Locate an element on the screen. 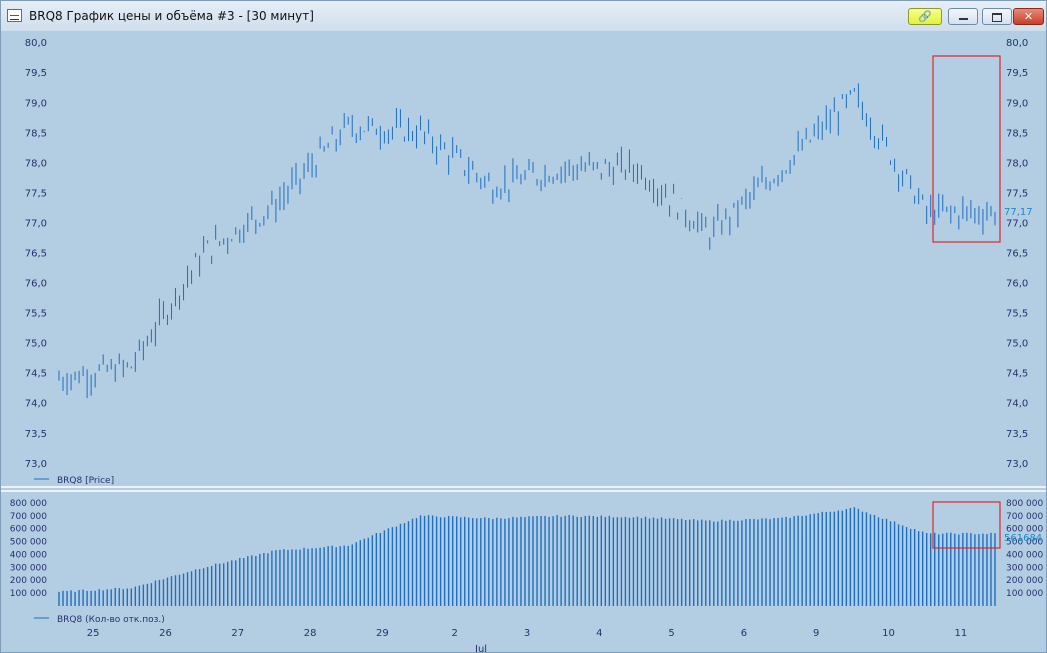  time-tick-label: 6 is located at coordinates (744, 633).